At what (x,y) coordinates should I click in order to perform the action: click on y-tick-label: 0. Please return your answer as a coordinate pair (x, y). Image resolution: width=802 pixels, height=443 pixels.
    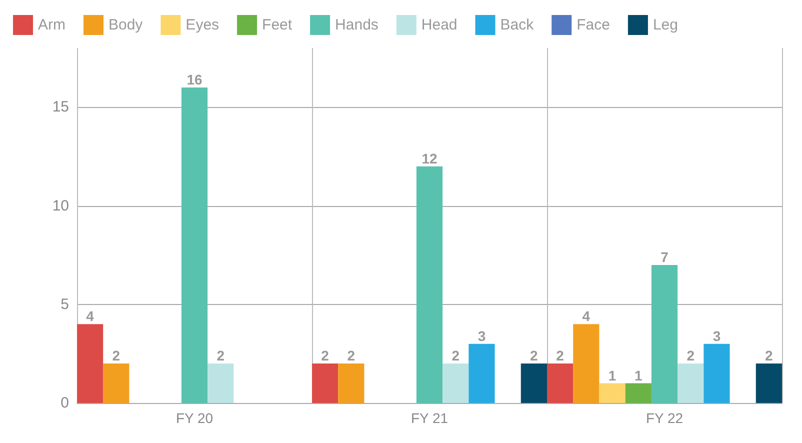
    Looking at the image, I should click on (64, 403).